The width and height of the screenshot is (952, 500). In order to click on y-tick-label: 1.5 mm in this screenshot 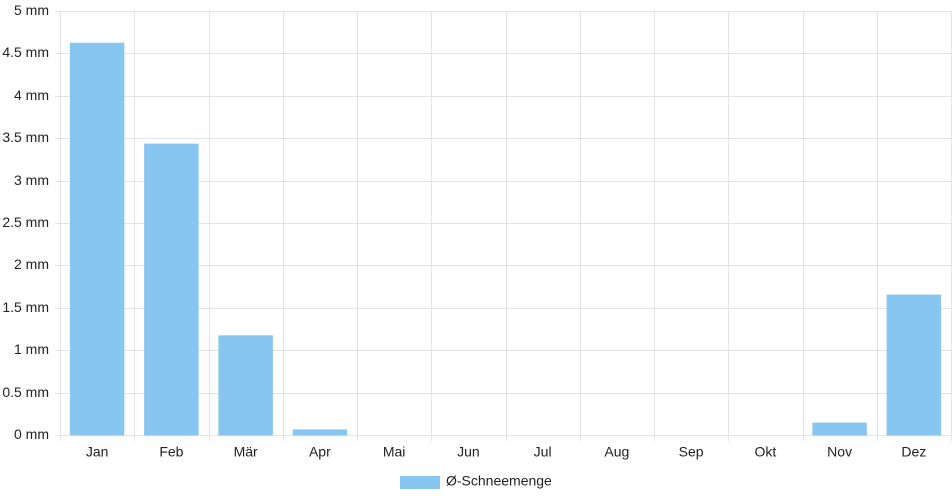, I will do `click(25, 307)`.